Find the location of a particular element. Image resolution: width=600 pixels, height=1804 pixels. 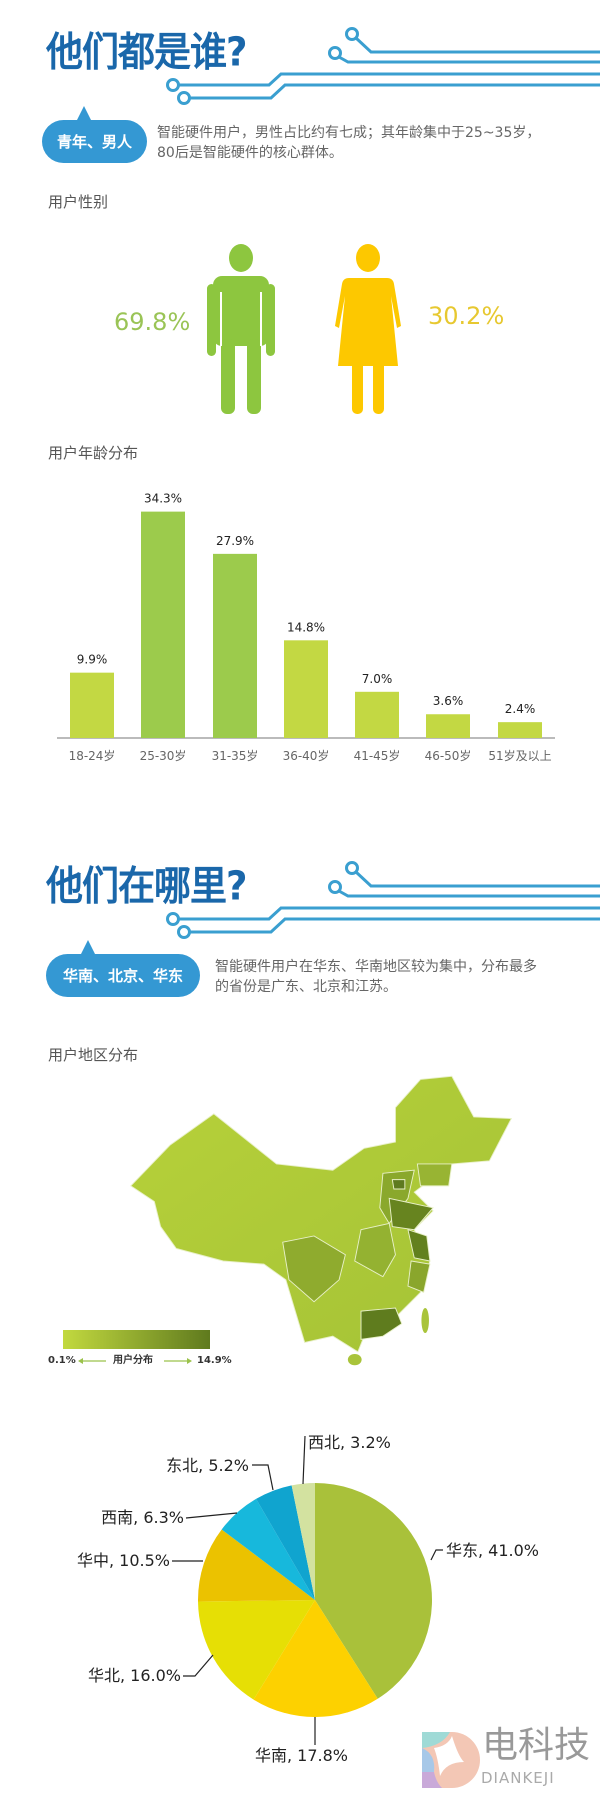

pie-label: 西北, 3.2% is located at coordinates (349, 1442).